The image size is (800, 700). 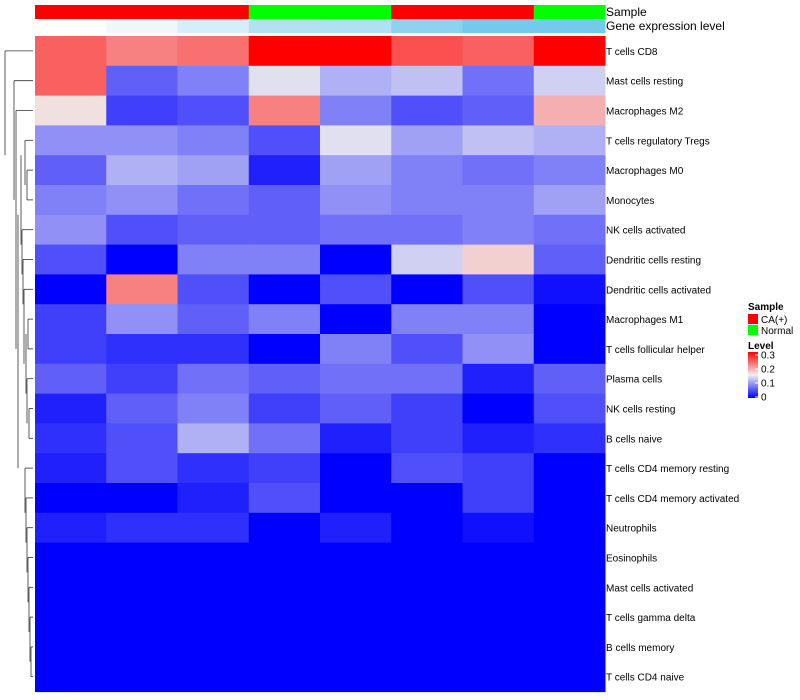 What do you see at coordinates (645, 112) in the screenshot?
I see `row-label: Macrophages M2` at bounding box center [645, 112].